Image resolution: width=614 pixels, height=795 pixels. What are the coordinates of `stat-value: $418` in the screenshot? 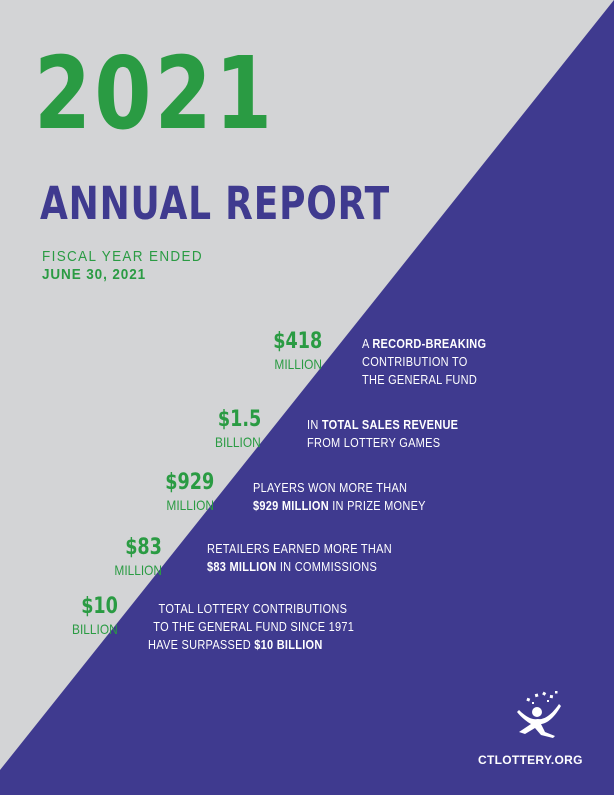 It's located at (297, 341).